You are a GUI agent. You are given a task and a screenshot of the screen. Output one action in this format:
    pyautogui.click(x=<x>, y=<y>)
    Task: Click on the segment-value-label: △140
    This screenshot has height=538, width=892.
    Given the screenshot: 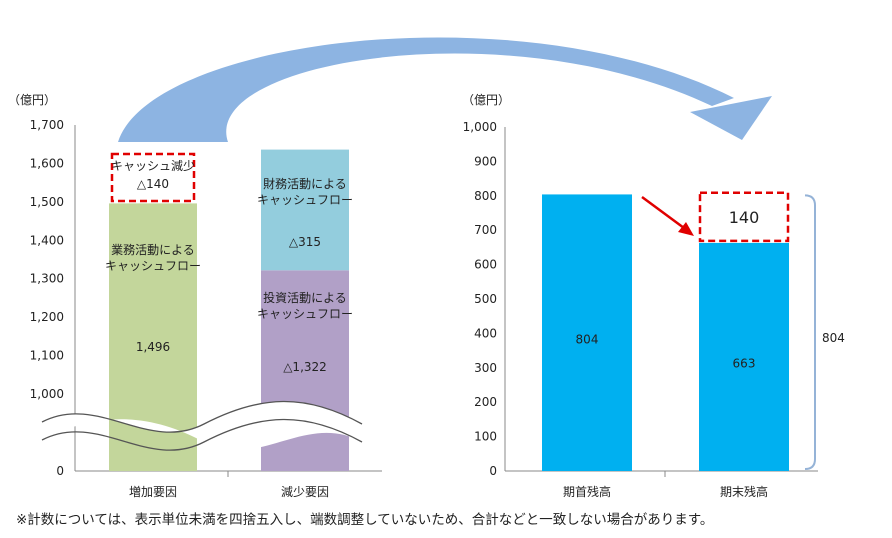 What is the action you would take?
    pyautogui.click(x=153, y=184)
    